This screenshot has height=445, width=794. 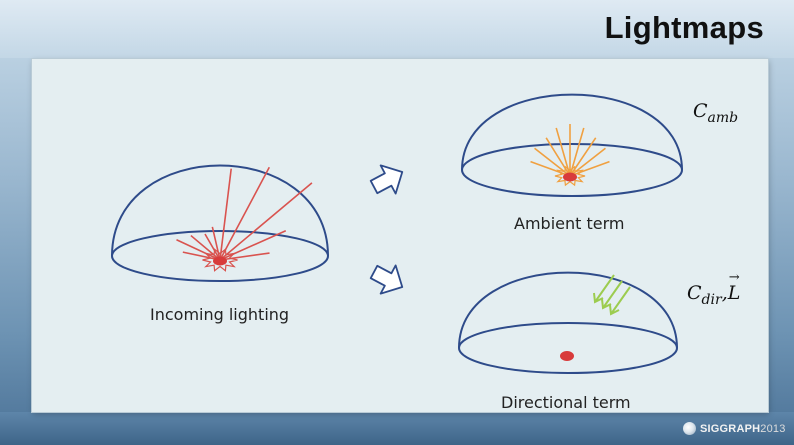 I want to click on directional-symbol-vector: L, so click(x=734, y=287).